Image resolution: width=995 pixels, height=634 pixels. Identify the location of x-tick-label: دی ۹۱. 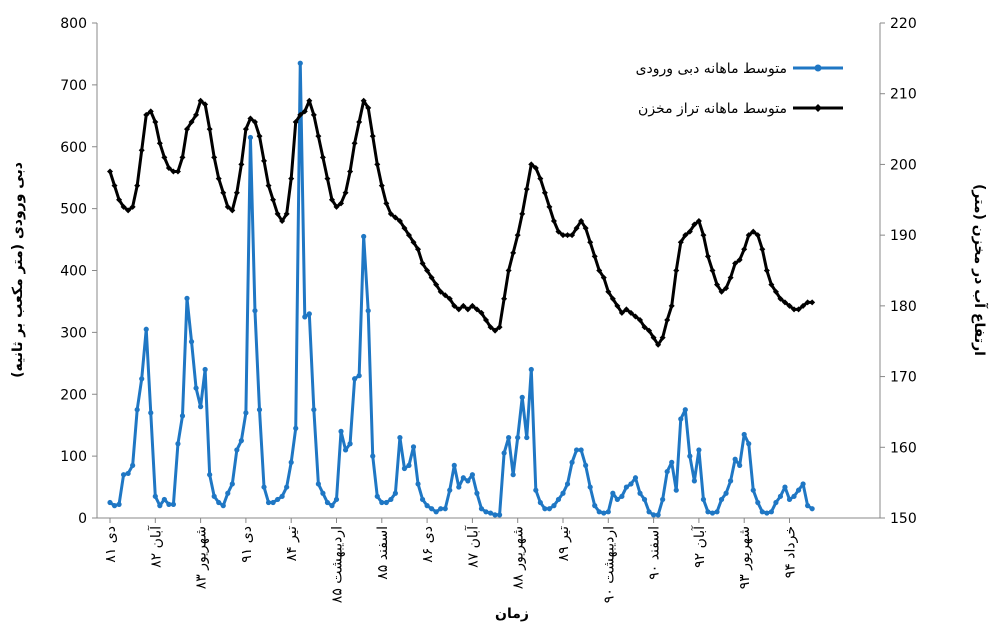
(247, 544).